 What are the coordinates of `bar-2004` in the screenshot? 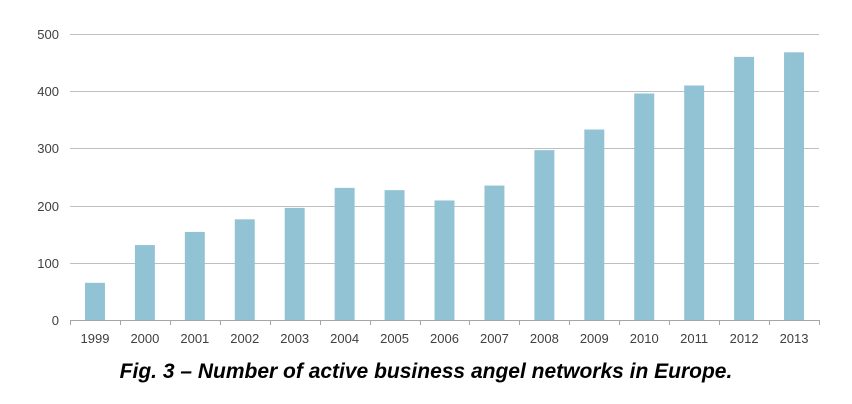 It's located at (344, 253).